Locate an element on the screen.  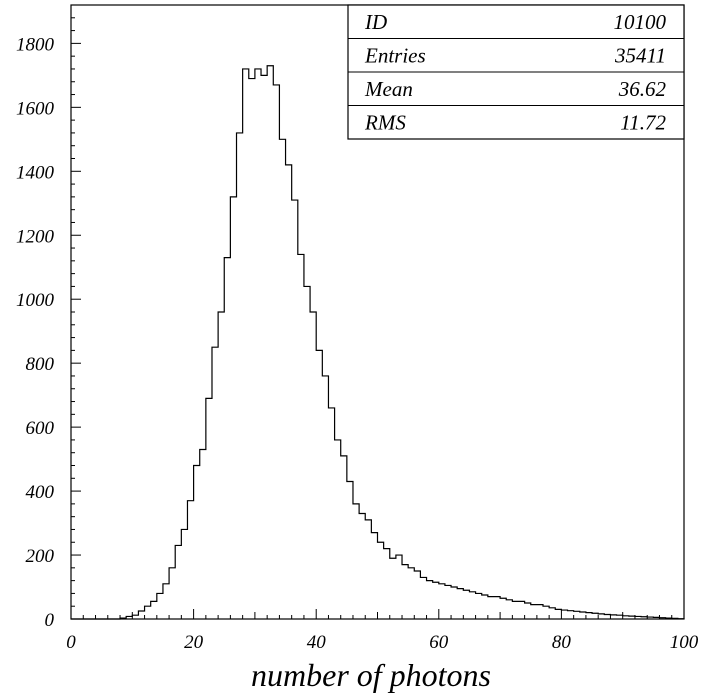
y-tick-label: 400 is located at coordinates (40, 492).